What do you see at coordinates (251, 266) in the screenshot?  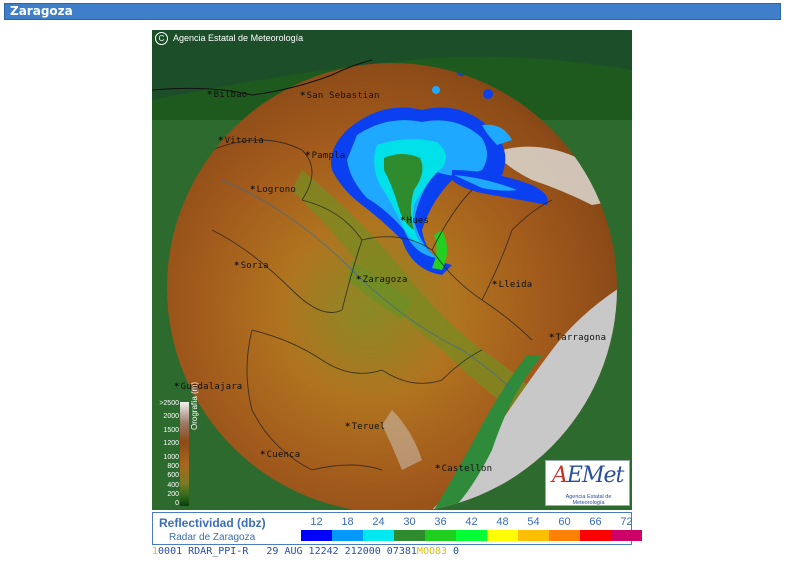 I see `city-label: Soria` at bounding box center [251, 266].